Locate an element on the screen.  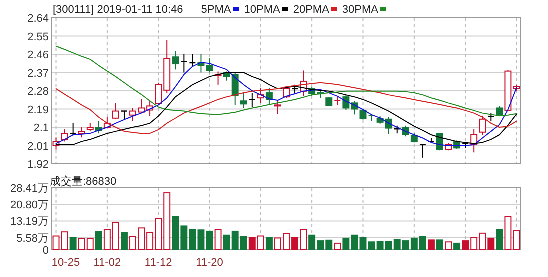
y-tick-label: 2.64 is located at coordinates (38, 19).